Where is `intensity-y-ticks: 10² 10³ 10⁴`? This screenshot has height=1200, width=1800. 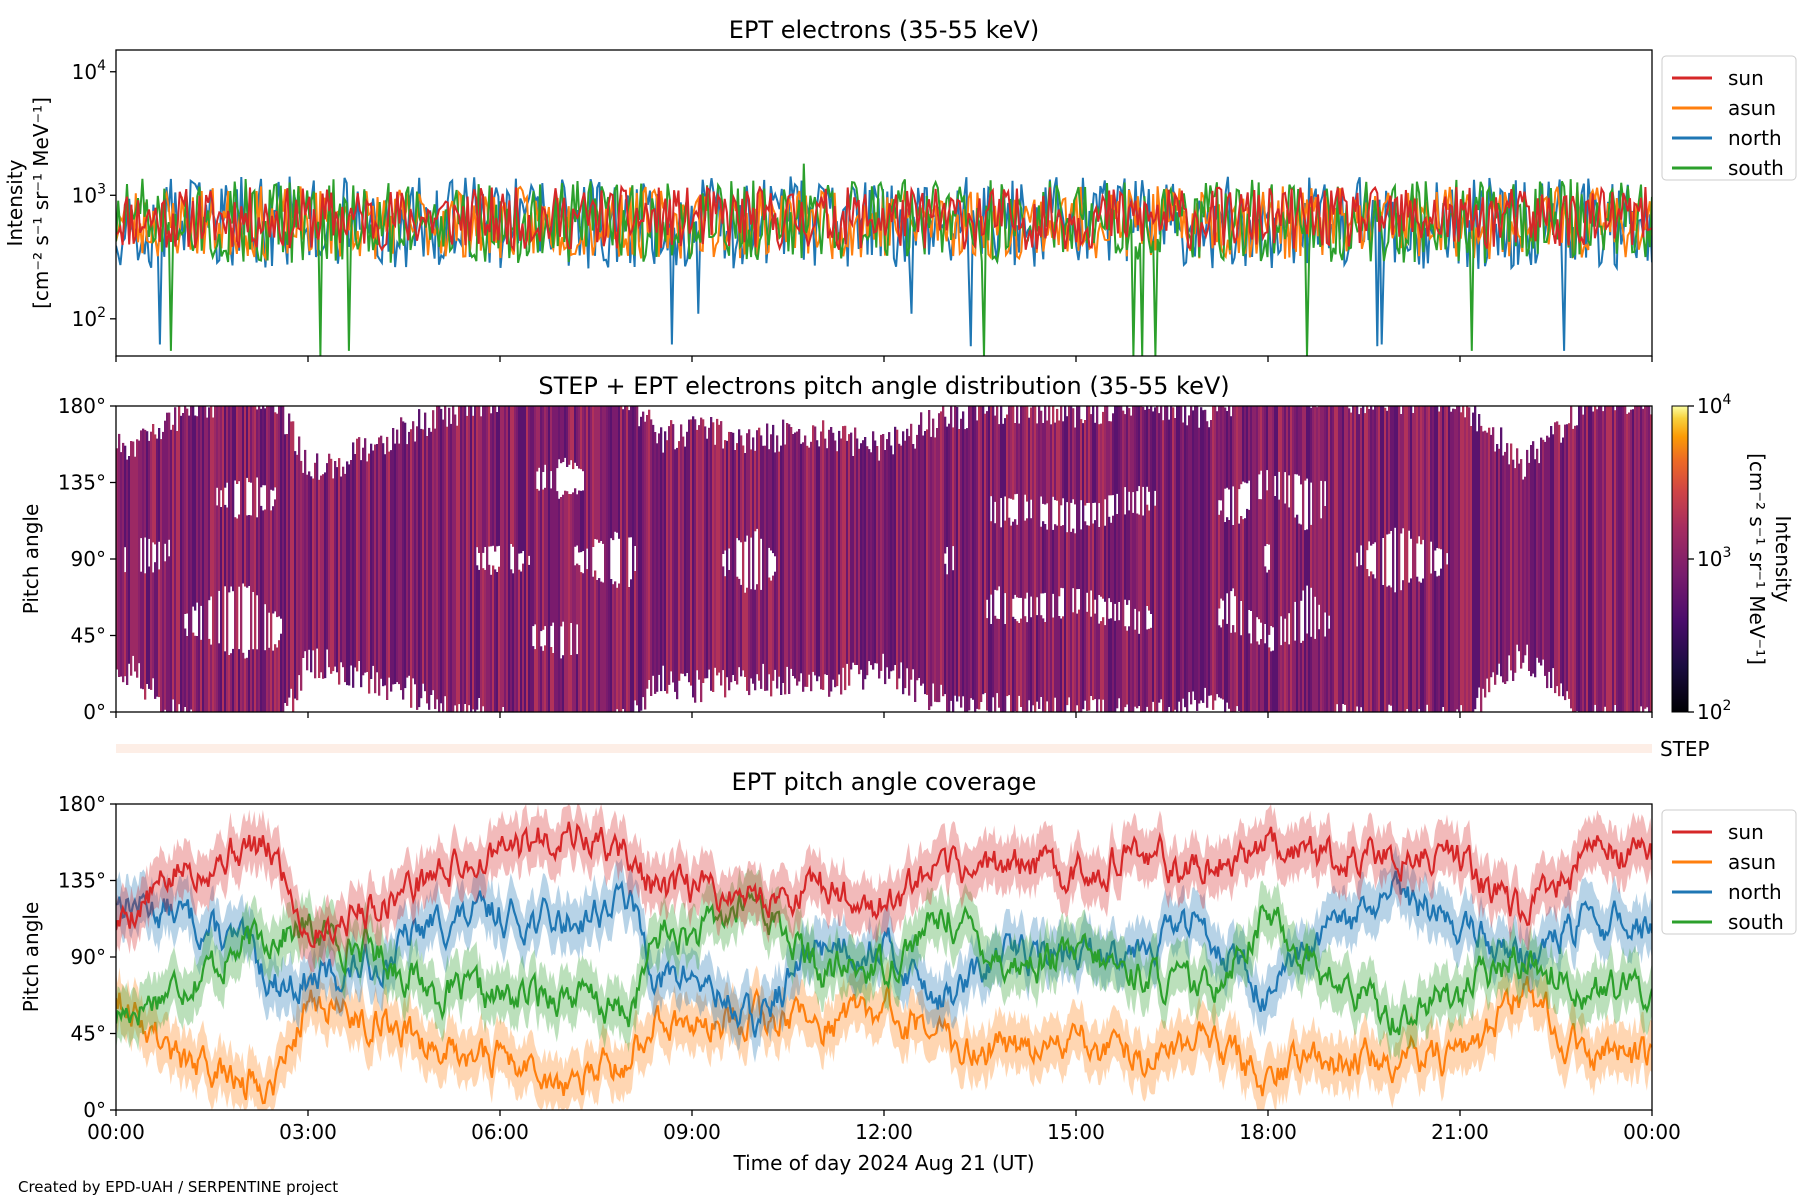 intensity-y-ticks: 10² 10³ 10⁴ is located at coordinates (94, 194).